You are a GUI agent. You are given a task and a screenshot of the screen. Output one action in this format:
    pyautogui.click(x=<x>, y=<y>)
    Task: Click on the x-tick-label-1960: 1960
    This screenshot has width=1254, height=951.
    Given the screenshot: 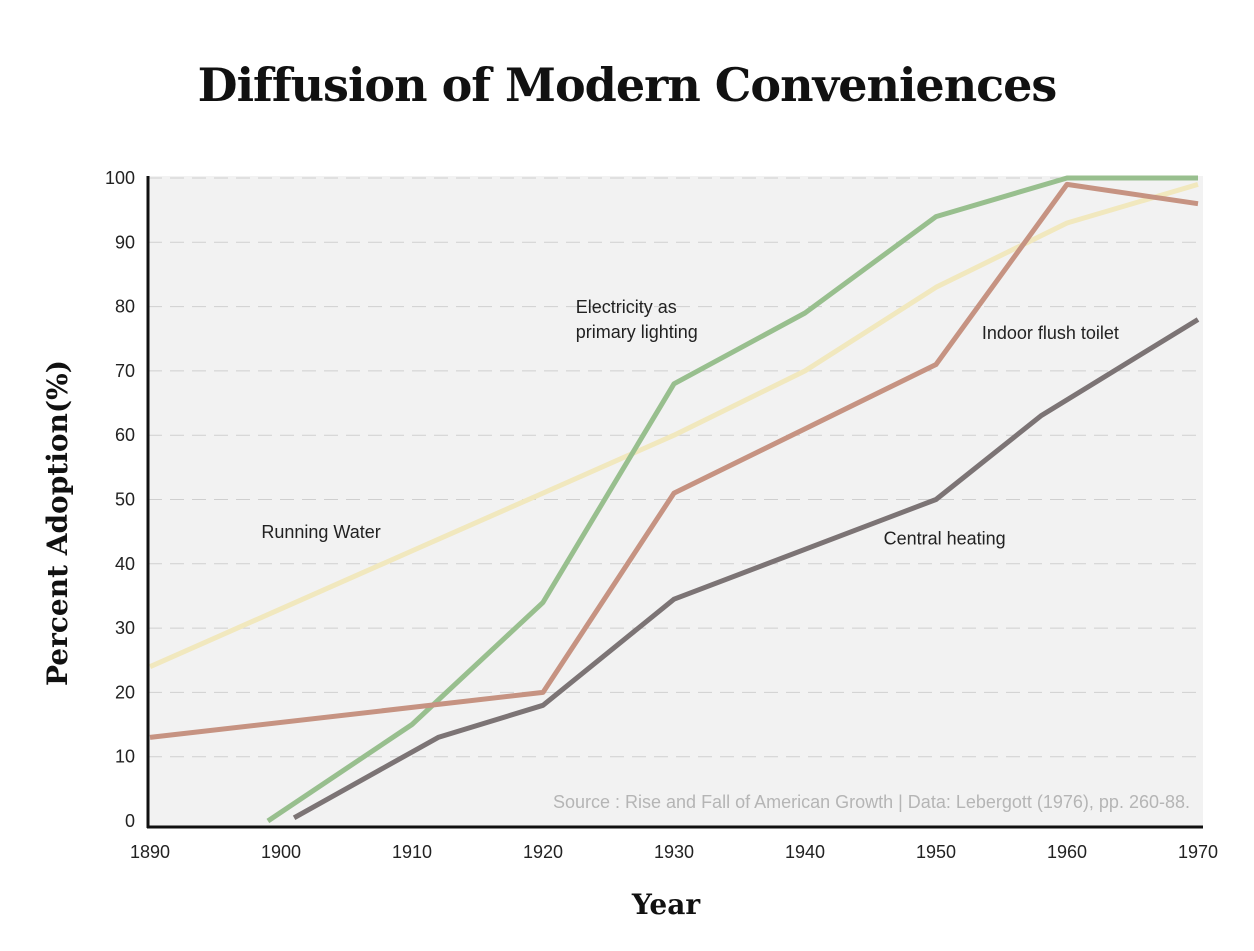 What is the action you would take?
    pyautogui.click(x=1067, y=852)
    